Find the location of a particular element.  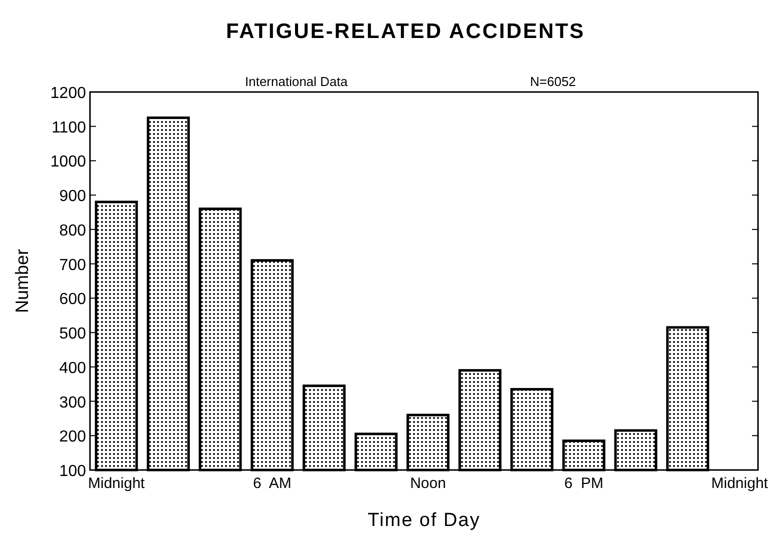

y-tick-label: 300 is located at coordinates (72, 403).